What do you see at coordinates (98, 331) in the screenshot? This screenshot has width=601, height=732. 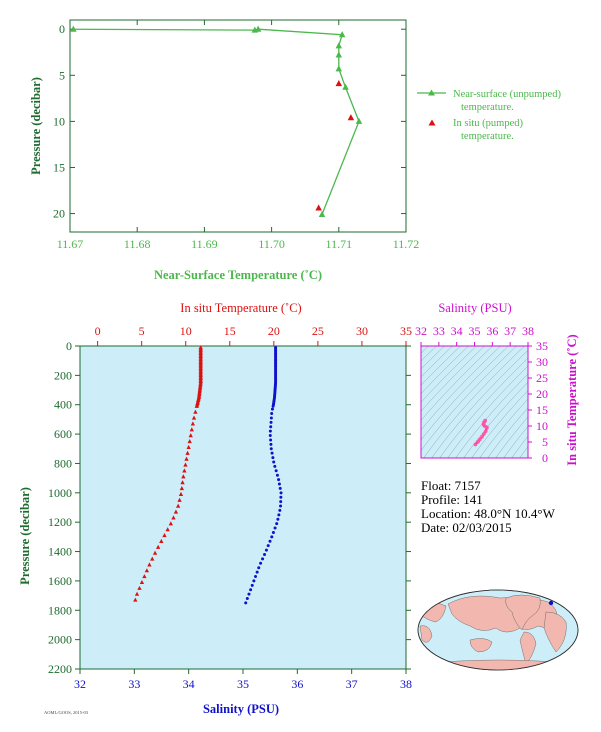 I see `temperature-tick-label: 0` at bounding box center [98, 331].